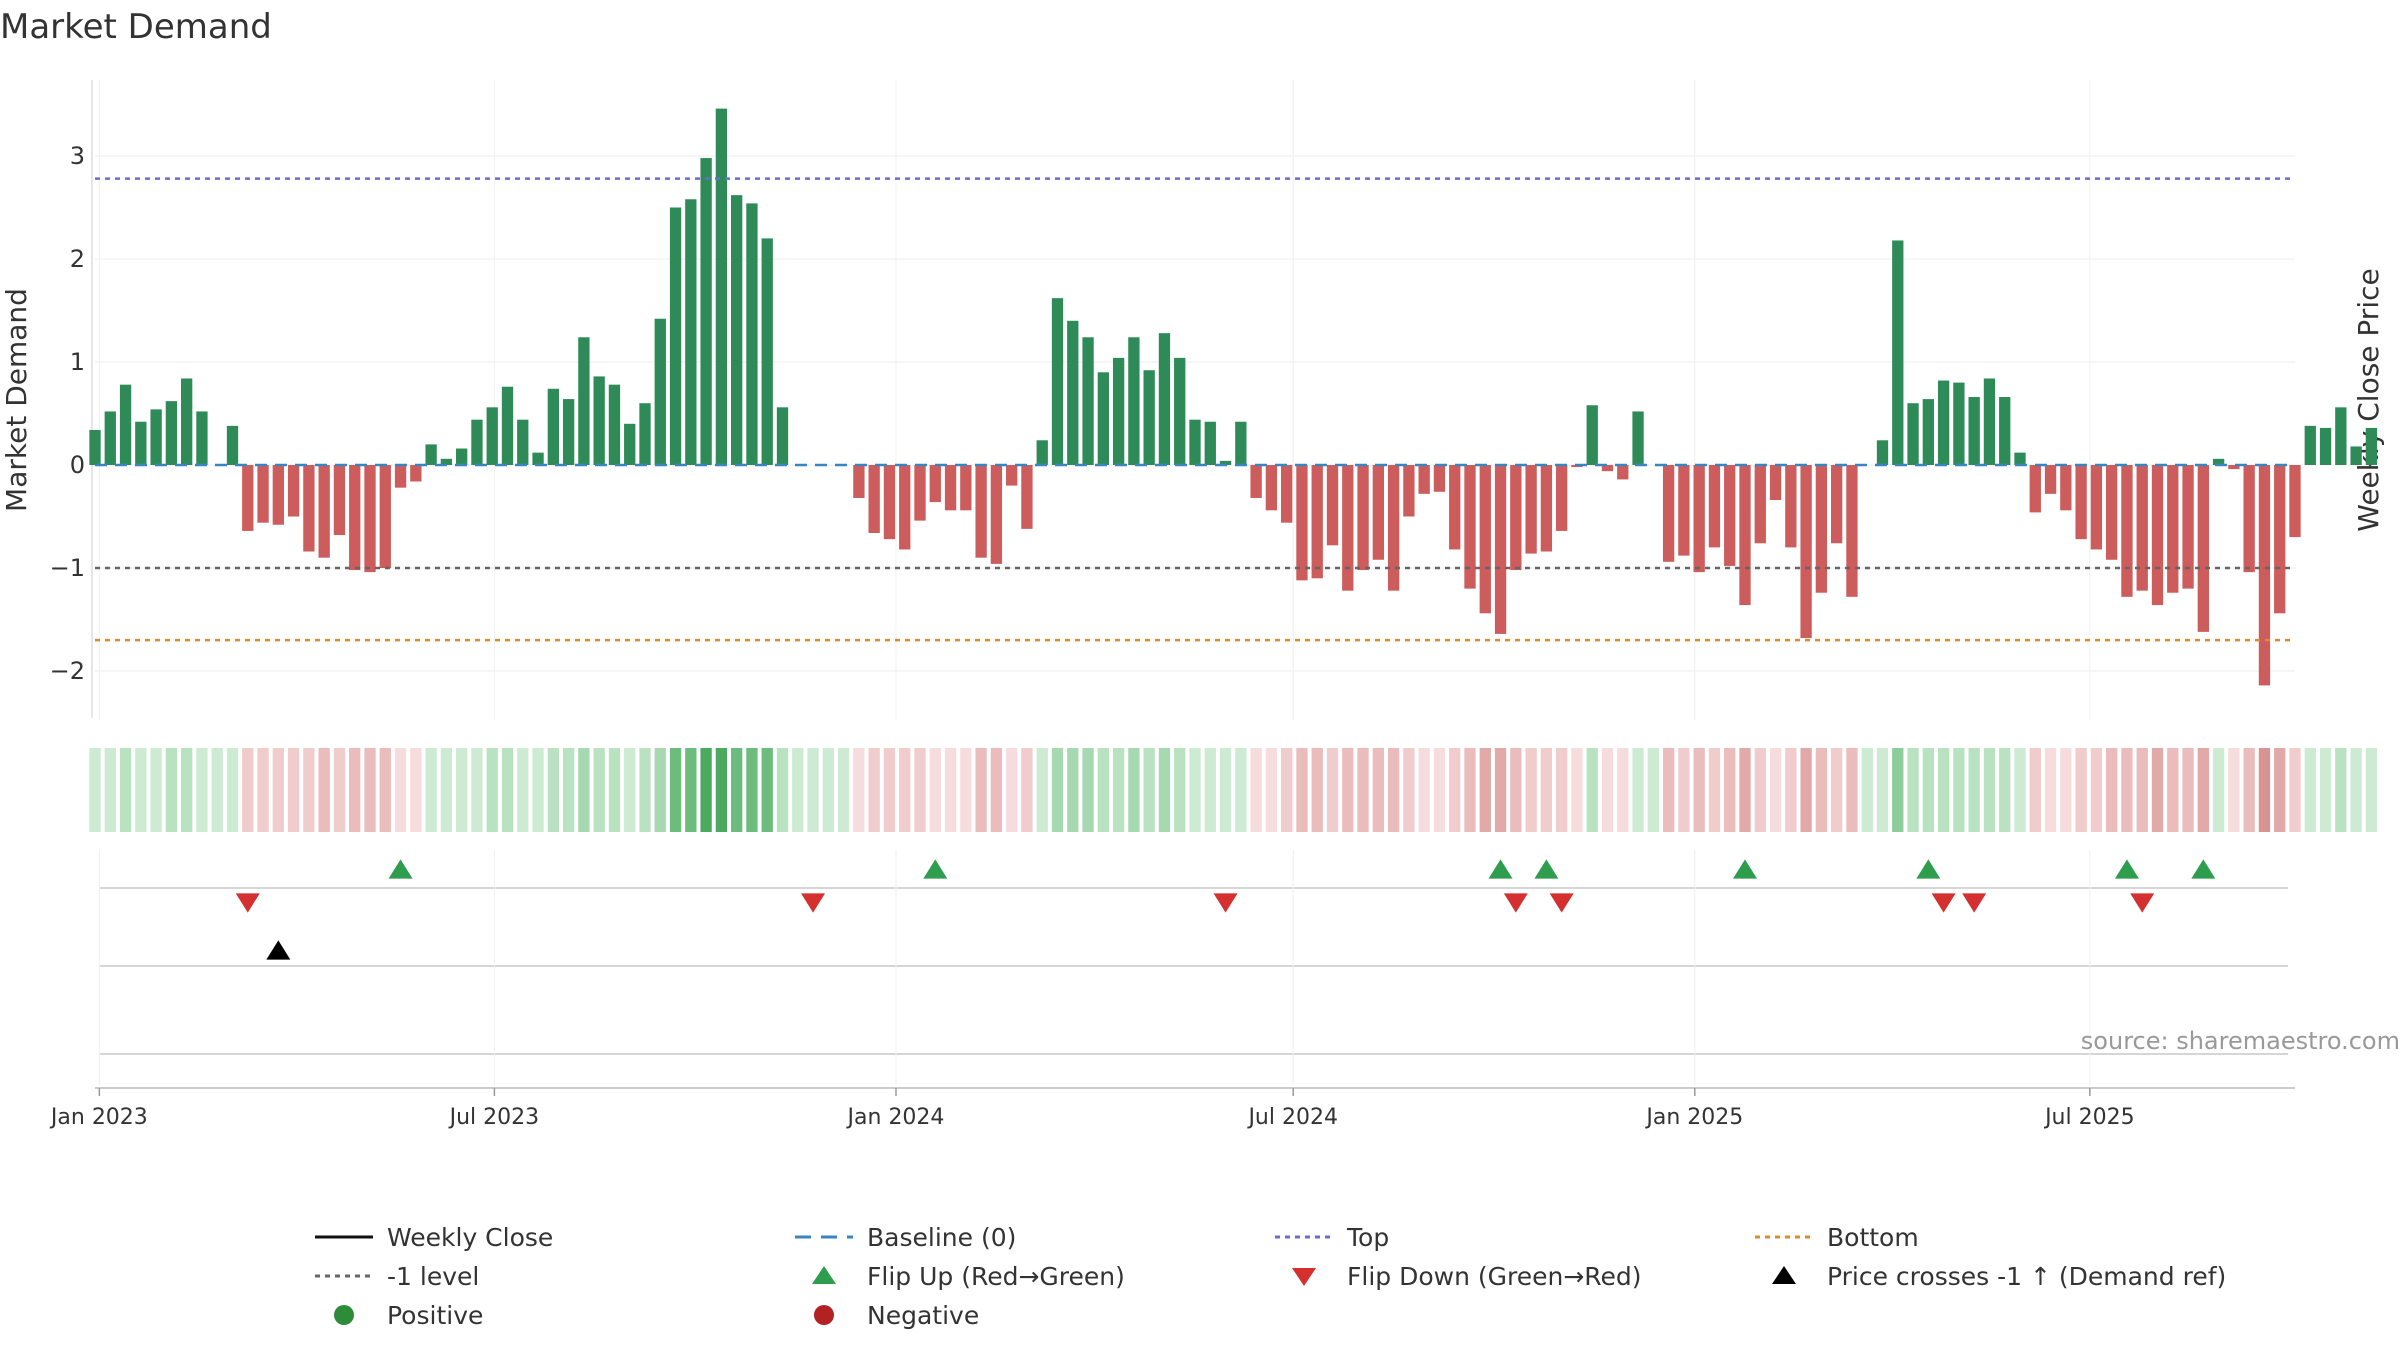  Describe the element at coordinates (494, 1117) in the screenshot. I see `x-tick-label: Jul 2023` at that location.